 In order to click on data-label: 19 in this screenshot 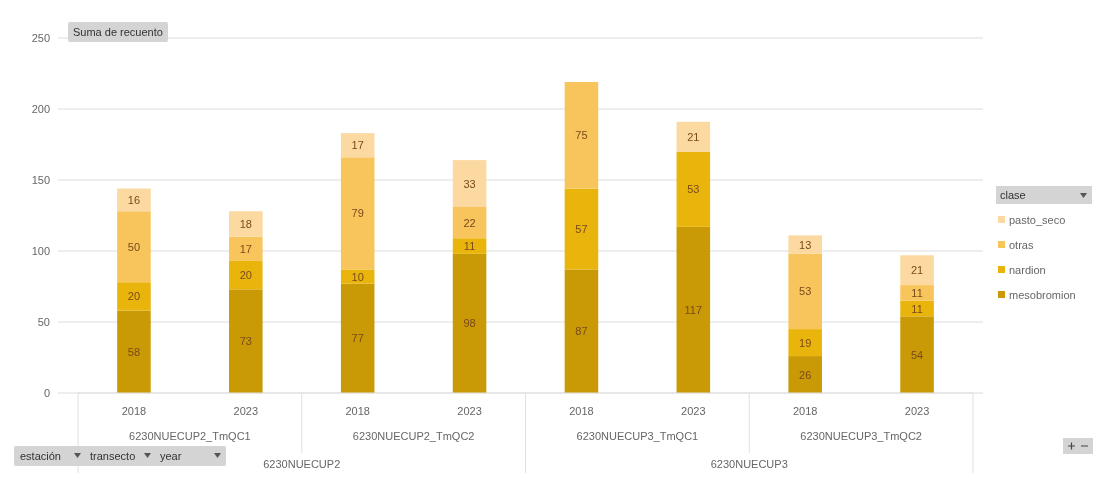, I will do `click(805, 342)`.